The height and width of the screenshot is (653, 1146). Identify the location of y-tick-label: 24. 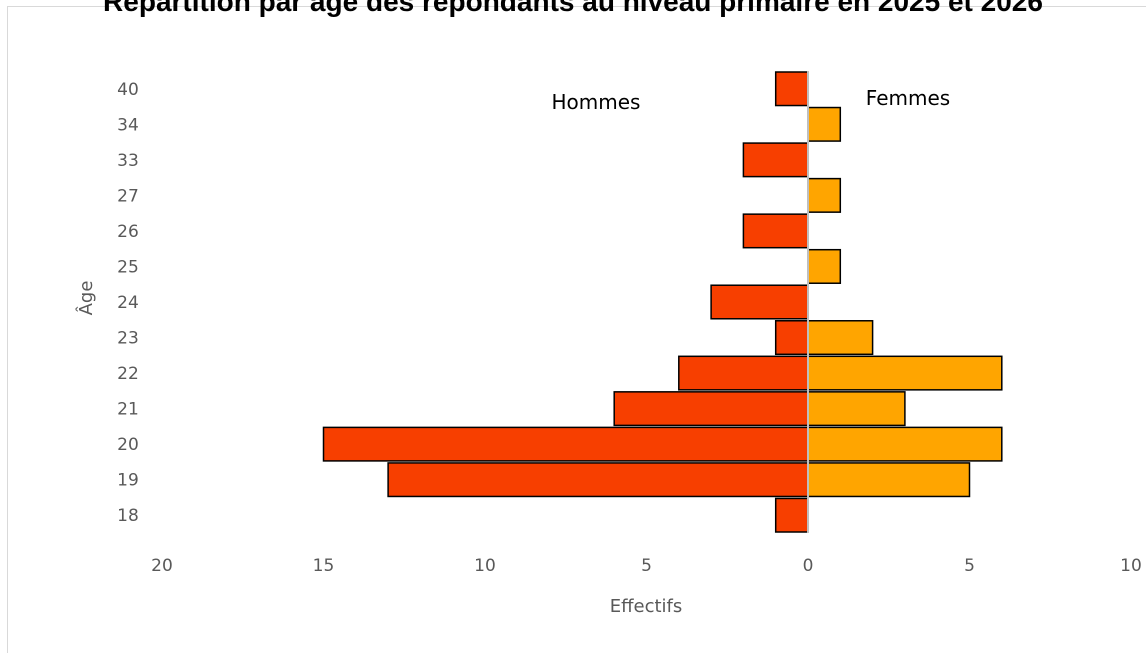
(128, 303).